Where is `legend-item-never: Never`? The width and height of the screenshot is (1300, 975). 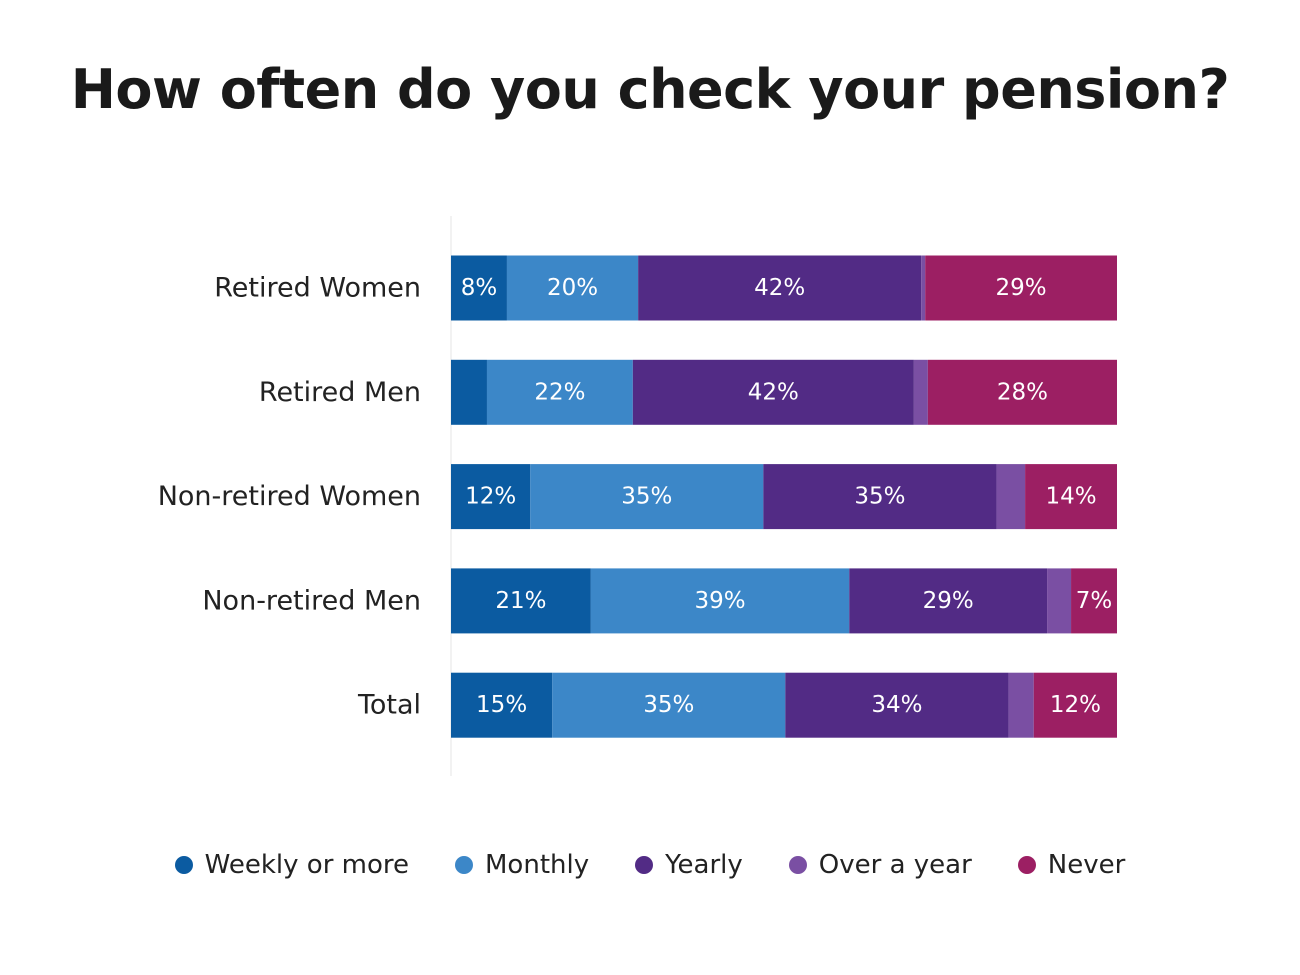
legend-item-never: Never is located at coordinates (1071, 865).